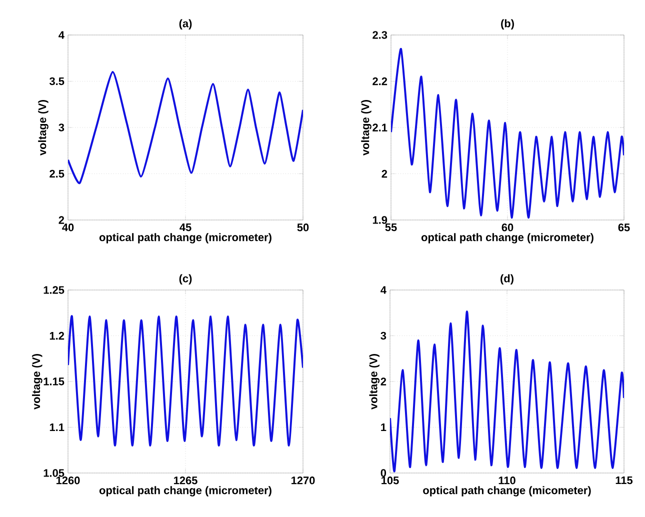 This screenshot has height=517, width=645. Describe the element at coordinates (57, 174) in the screenshot. I see `y-tick-label: 2.5` at that location.